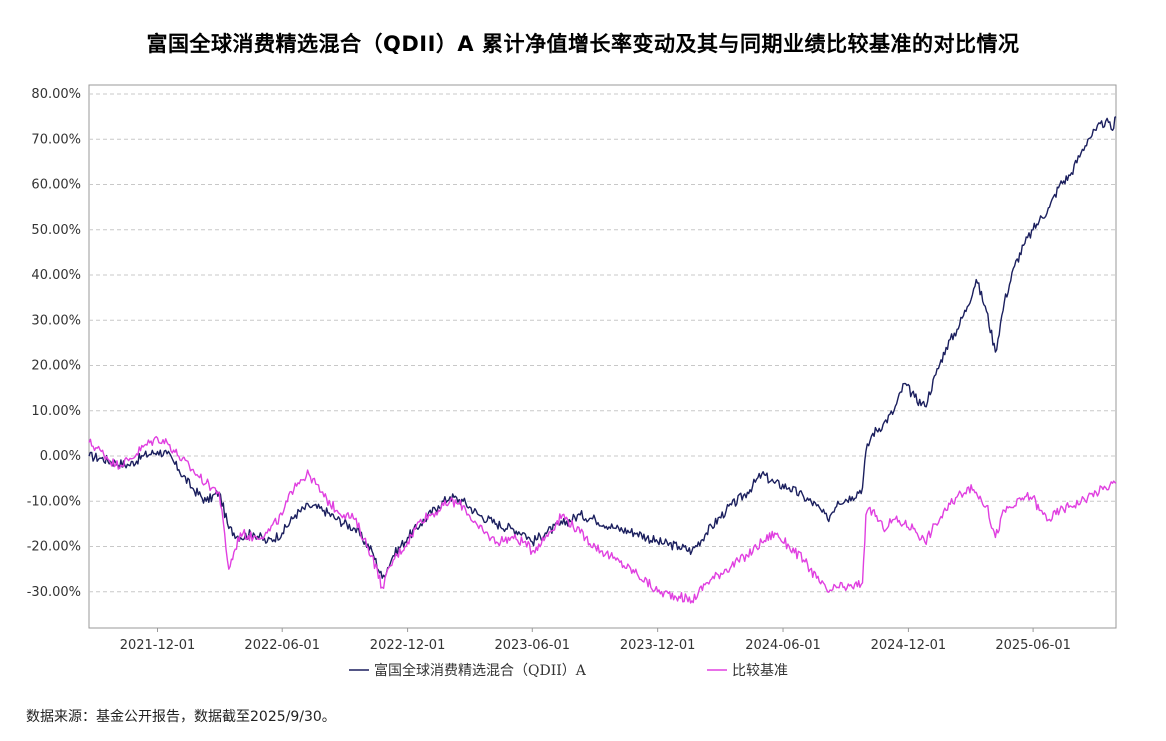  I want to click on y-tick-label: 0.00%, so click(60, 456).